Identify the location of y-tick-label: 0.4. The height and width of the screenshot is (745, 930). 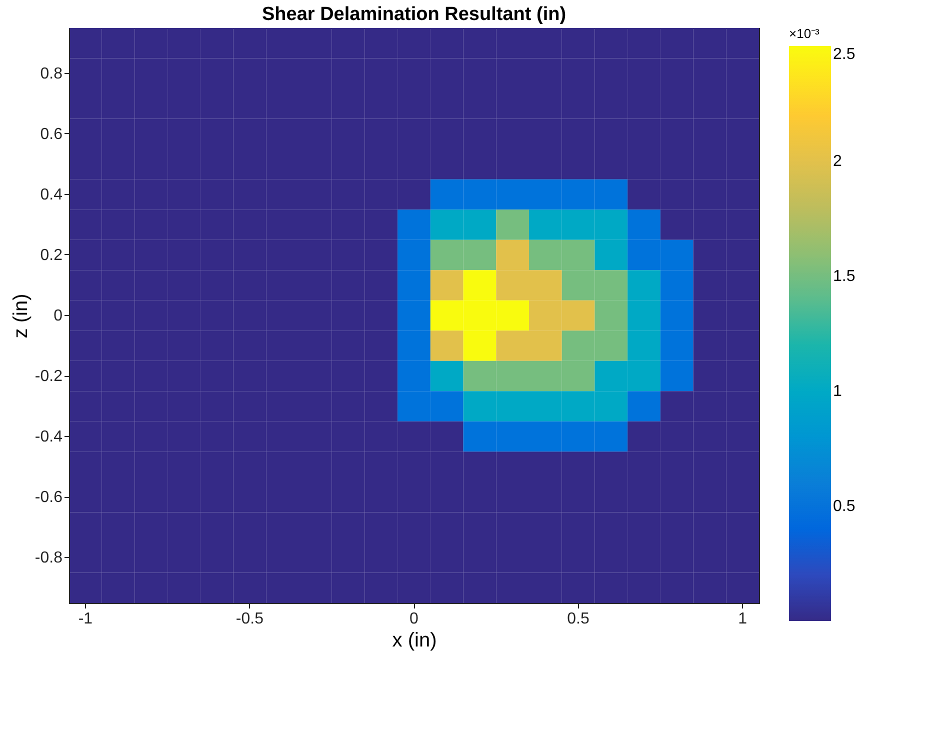
(51, 195).